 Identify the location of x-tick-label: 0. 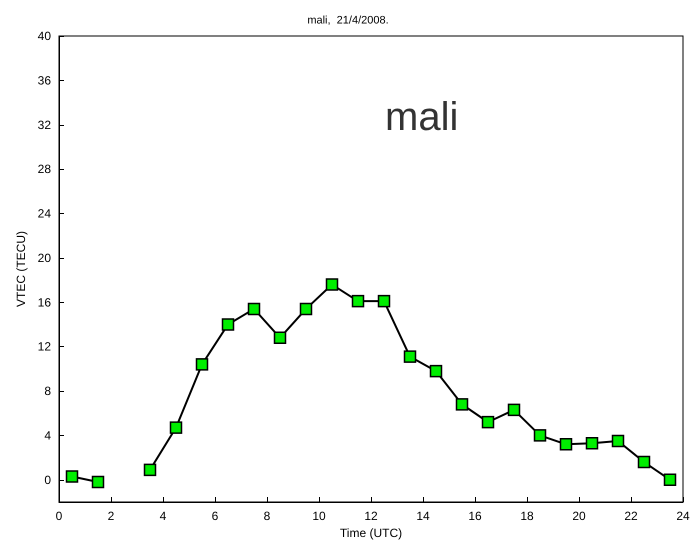
(59, 516).